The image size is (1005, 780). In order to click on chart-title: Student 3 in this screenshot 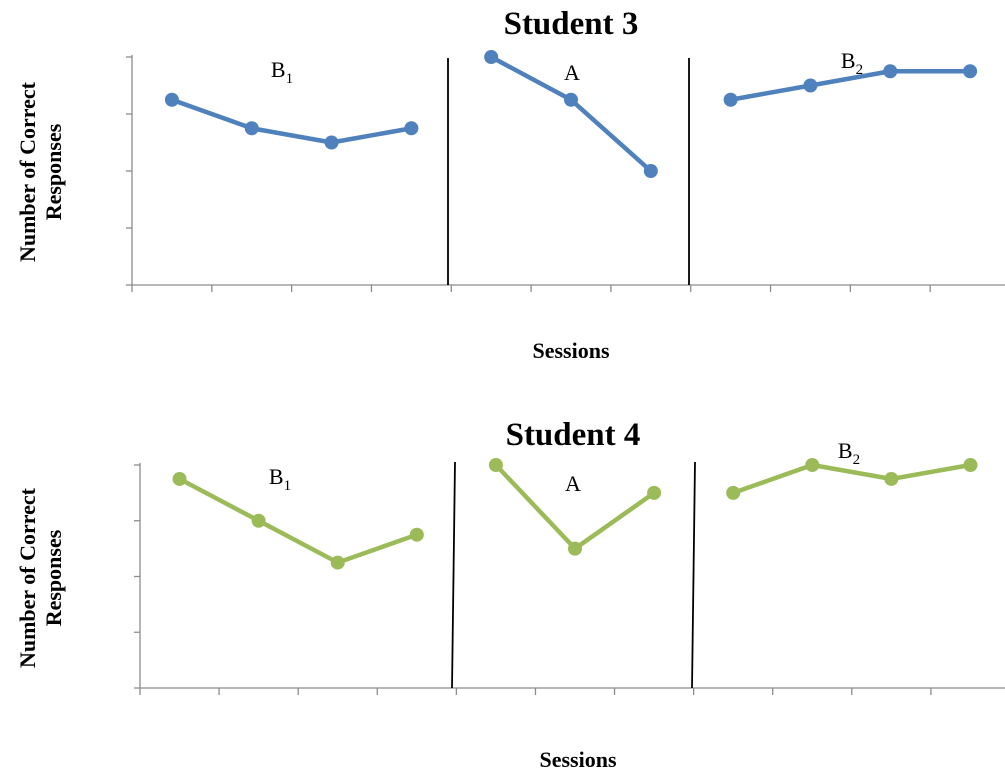, I will do `click(571, 24)`.